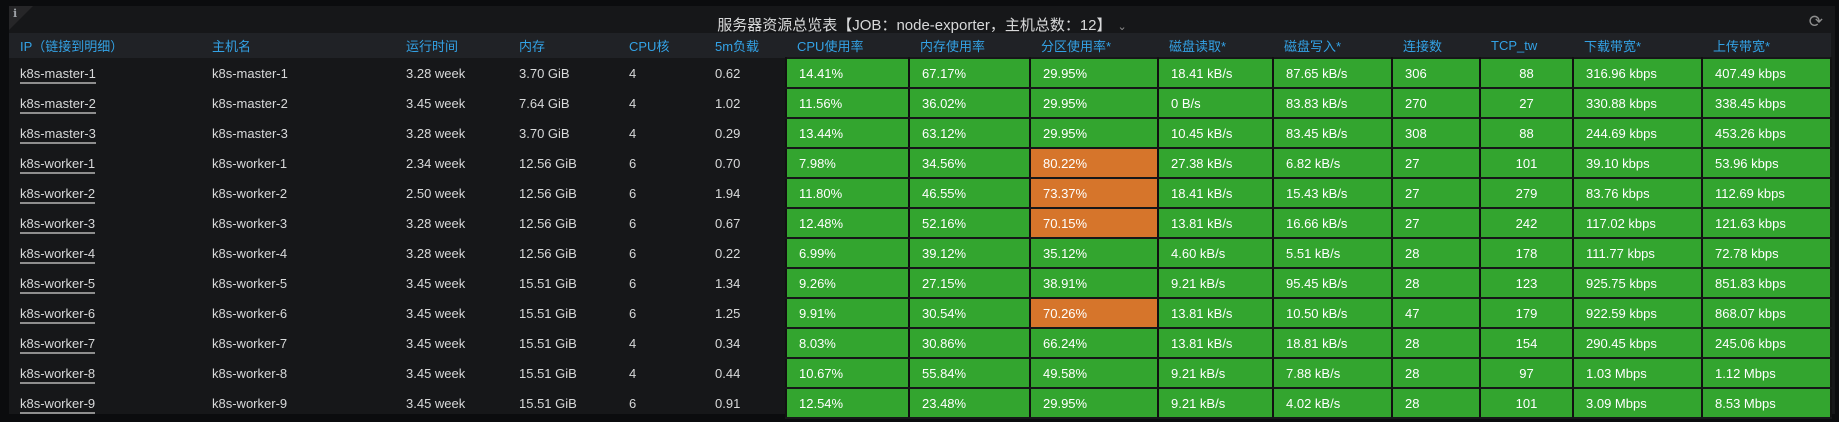 The height and width of the screenshot is (422, 1839). What do you see at coordinates (1332, 73) in the screenshot?
I see `cell-dw: 87.65 kB/s` at bounding box center [1332, 73].